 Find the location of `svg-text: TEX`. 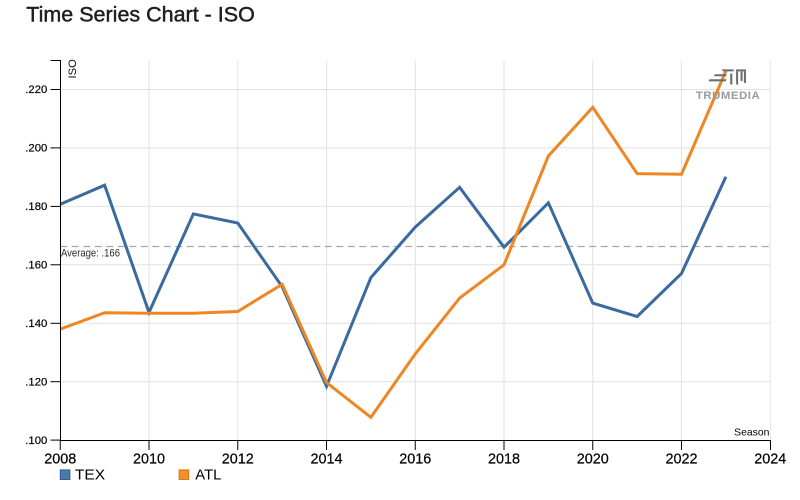

svg-text: TEX is located at coordinates (90, 476).